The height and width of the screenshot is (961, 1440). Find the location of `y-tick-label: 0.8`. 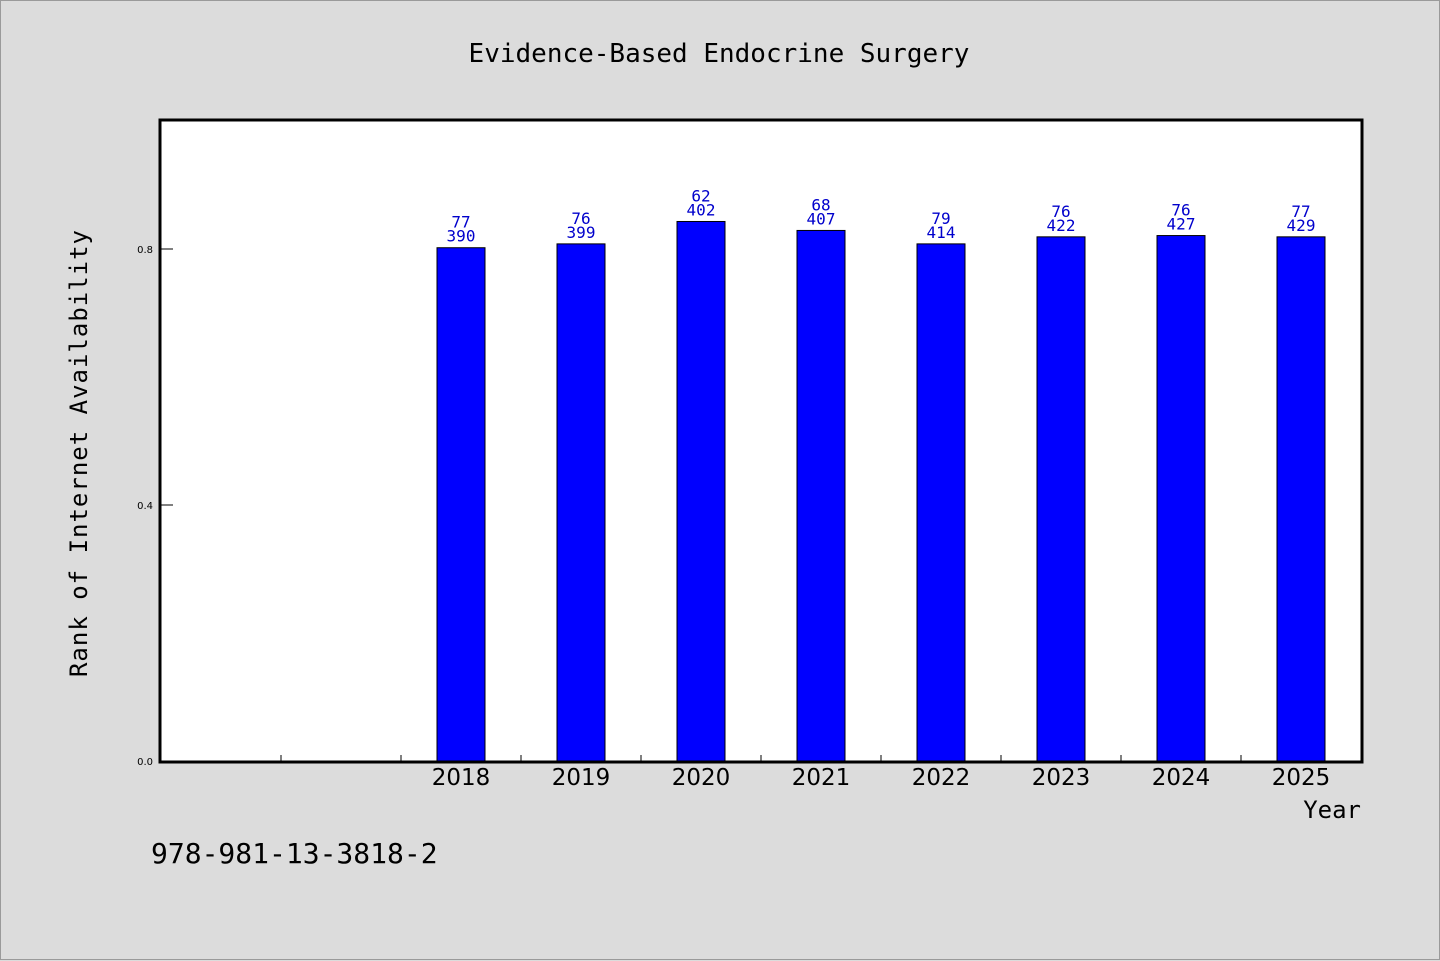

y-tick-label: 0.8 is located at coordinates (145, 250).